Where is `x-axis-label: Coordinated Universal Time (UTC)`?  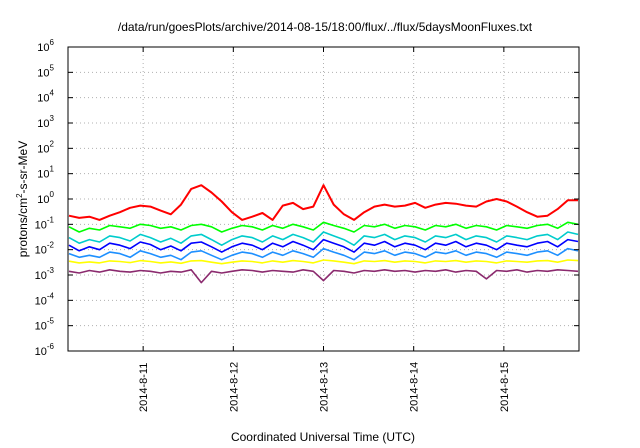 x-axis-label: Coordinated Universal Time (UTC) is located at coordinates (323, 437).